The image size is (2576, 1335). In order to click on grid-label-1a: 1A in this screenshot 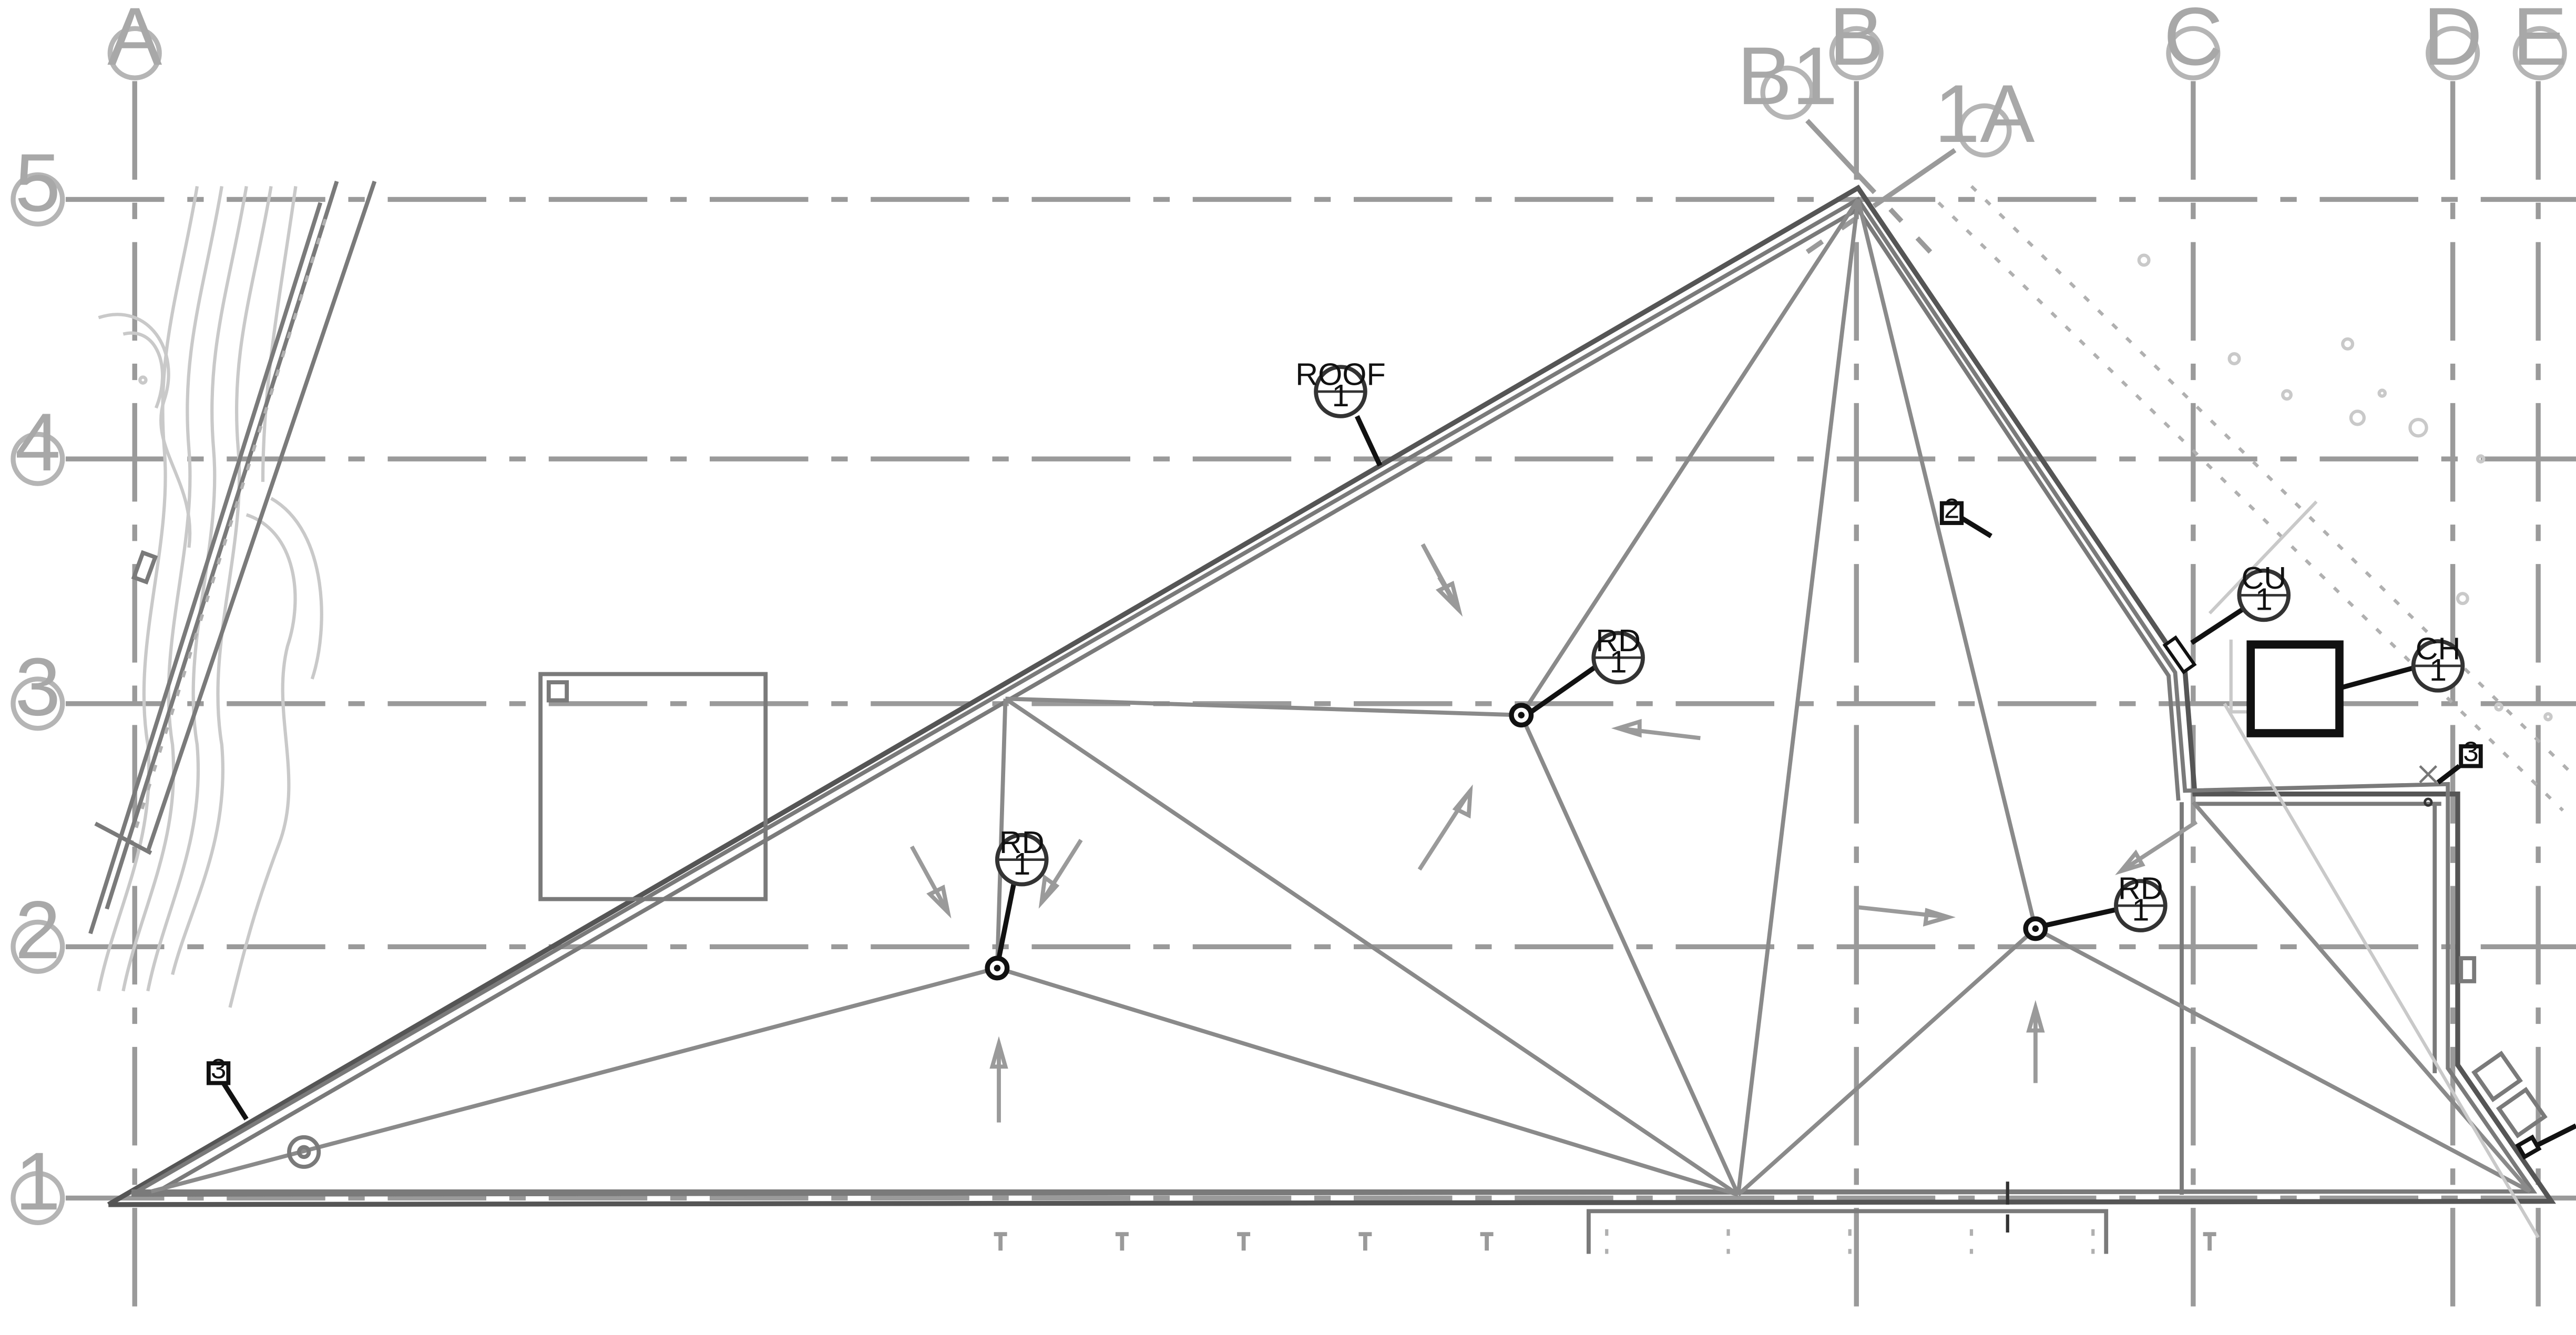, I will do `click(1984, 114)`.